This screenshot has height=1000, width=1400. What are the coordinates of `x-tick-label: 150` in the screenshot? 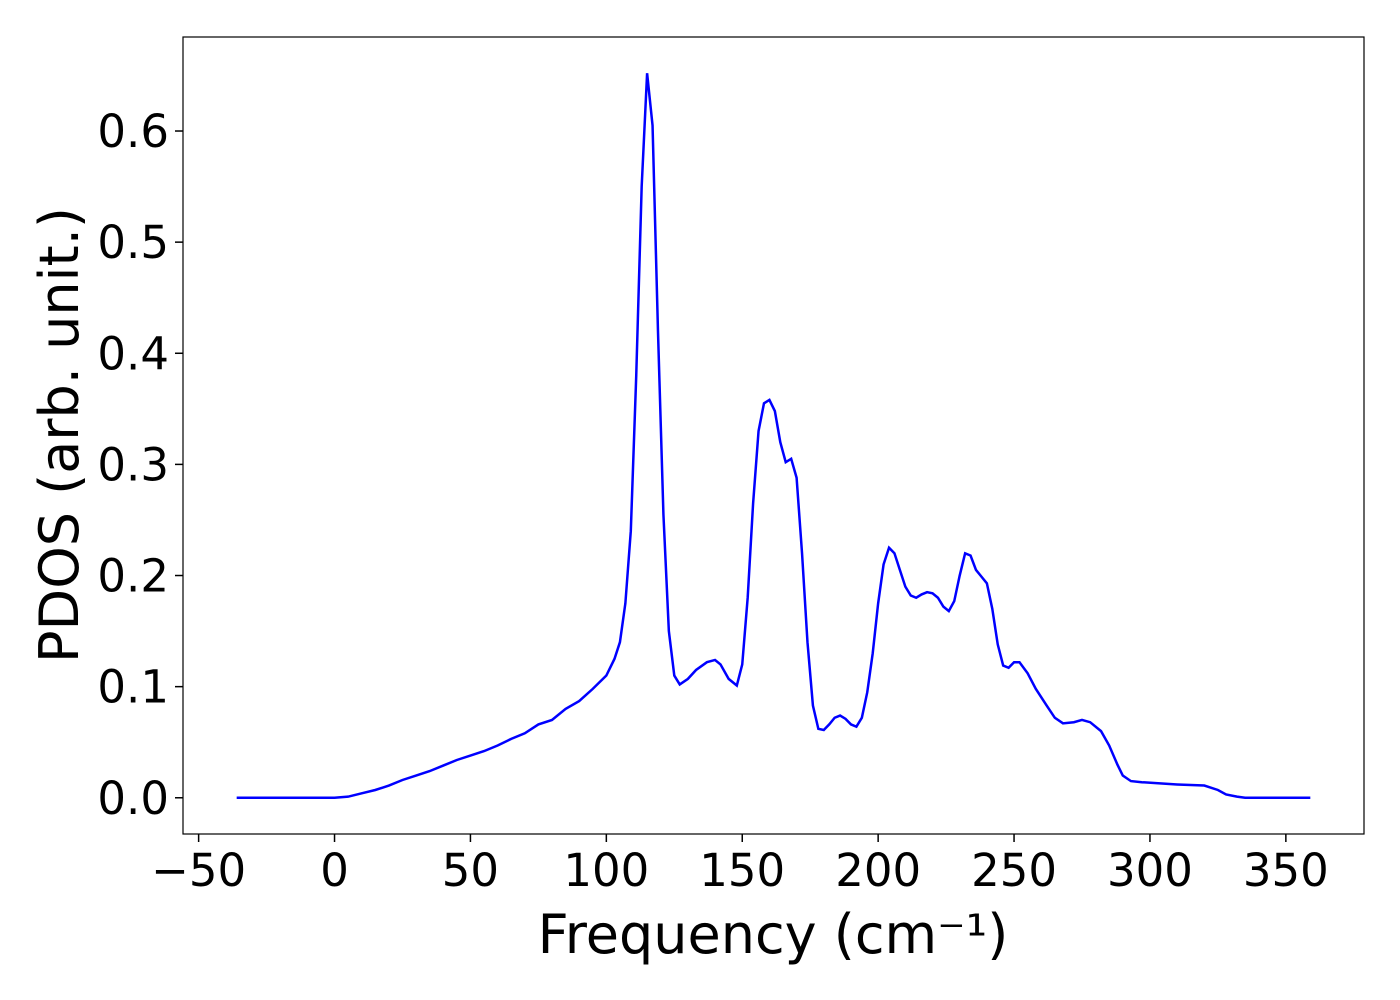 It's located at (742, 870).